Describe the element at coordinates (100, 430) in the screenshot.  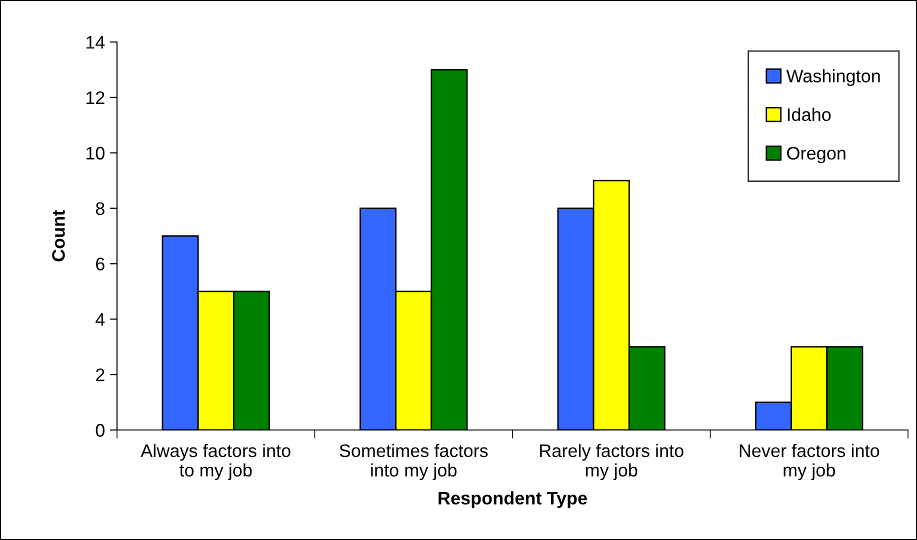
I see `y-tick-label: 0` at that location.